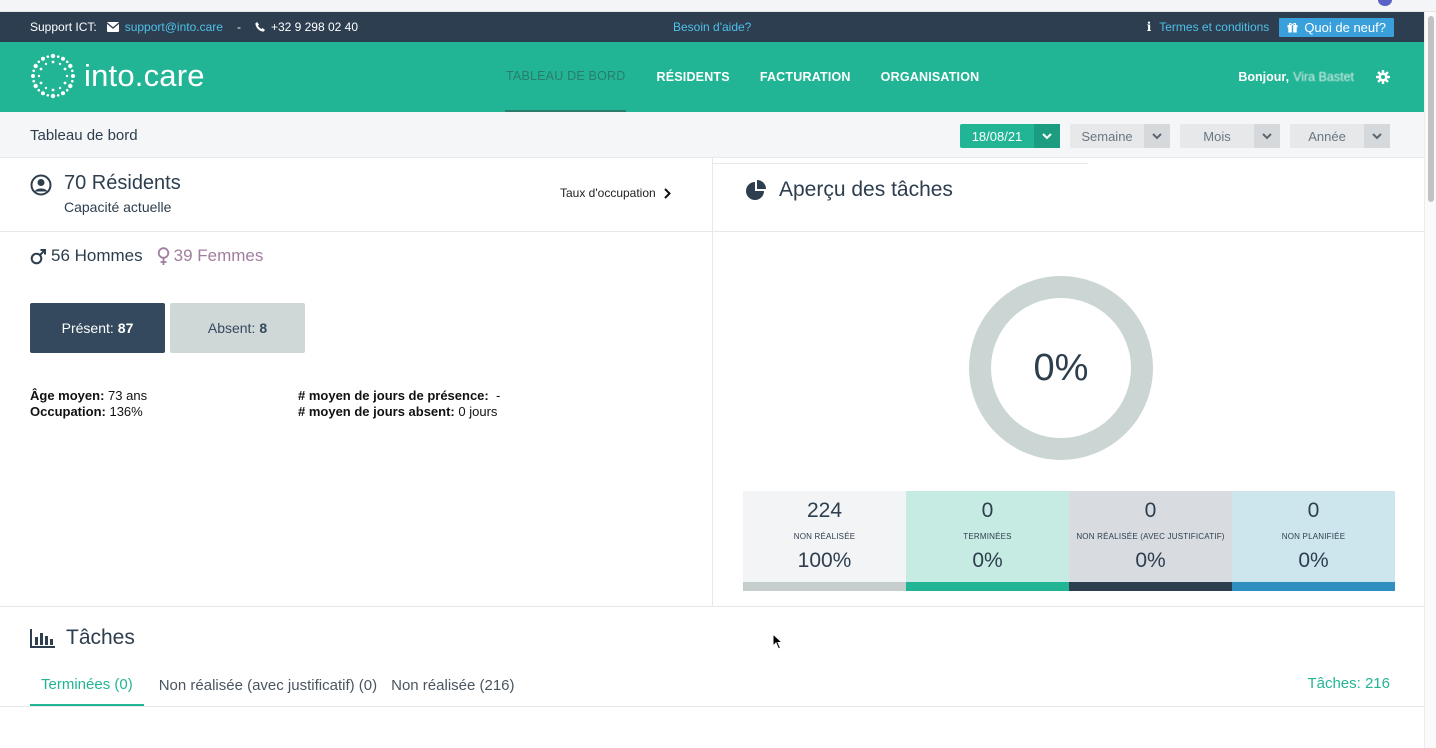 This screenshot has height=748, width=1436. I want to click on user-greeting: Bonjour, Vira Bastet, so click(1296, 77).